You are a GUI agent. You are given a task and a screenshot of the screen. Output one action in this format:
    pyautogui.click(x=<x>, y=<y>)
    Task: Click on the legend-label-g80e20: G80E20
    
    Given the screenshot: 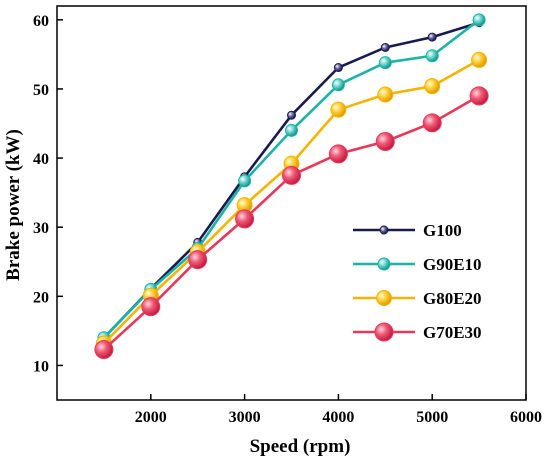 What is the action you would take?
    pyautogui.click(x=452, y=298)
    